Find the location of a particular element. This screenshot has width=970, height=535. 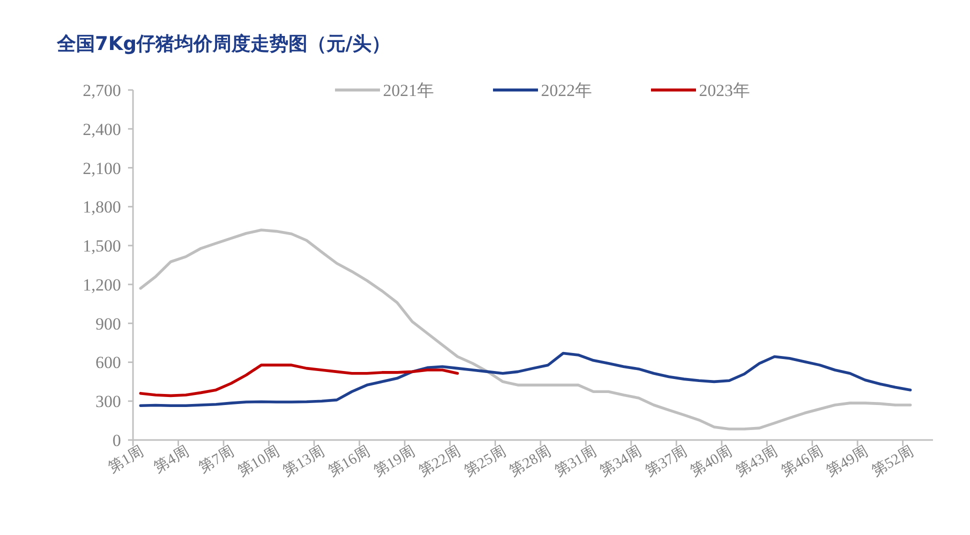

legend-label: 2023年 is located at coordinates (724, 90).